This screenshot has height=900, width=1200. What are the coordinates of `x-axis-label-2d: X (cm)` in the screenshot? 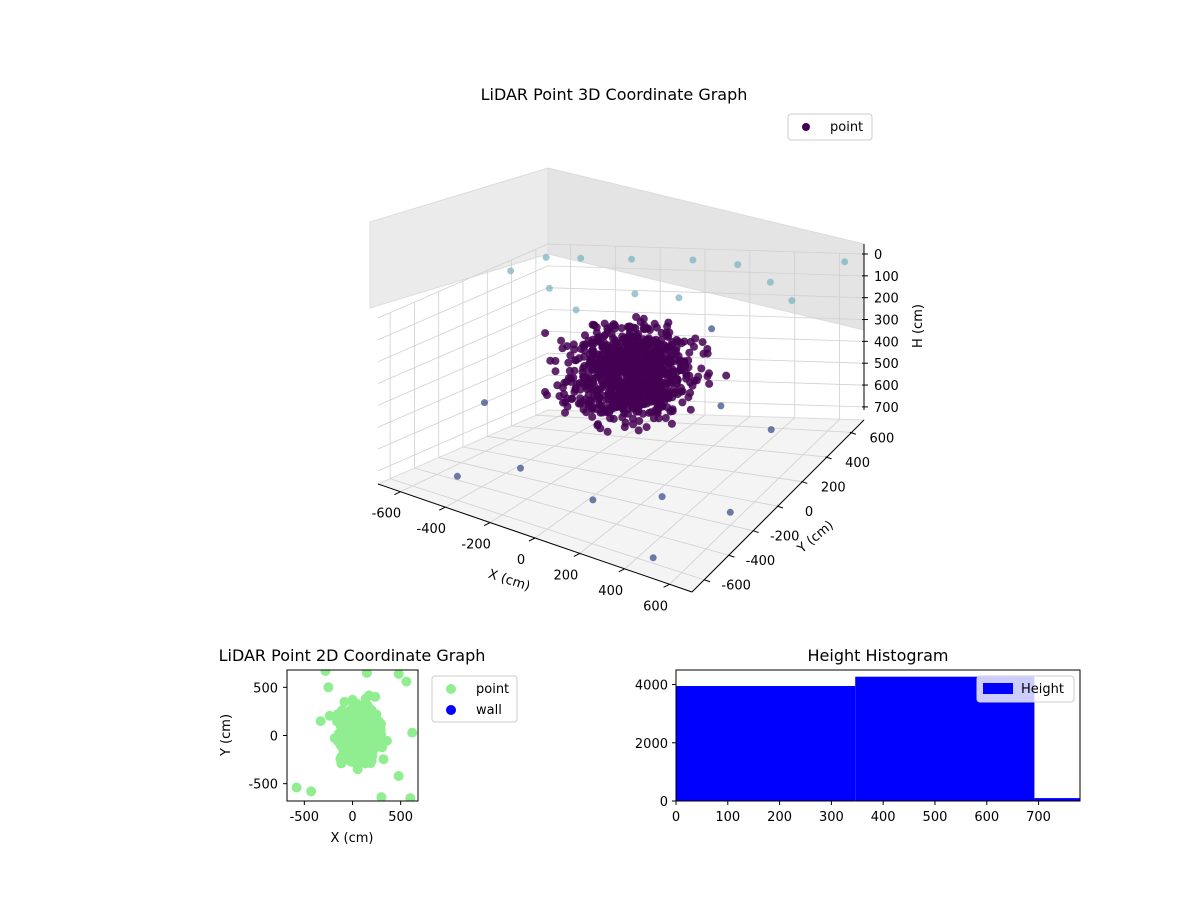 It's located at (352, 838).